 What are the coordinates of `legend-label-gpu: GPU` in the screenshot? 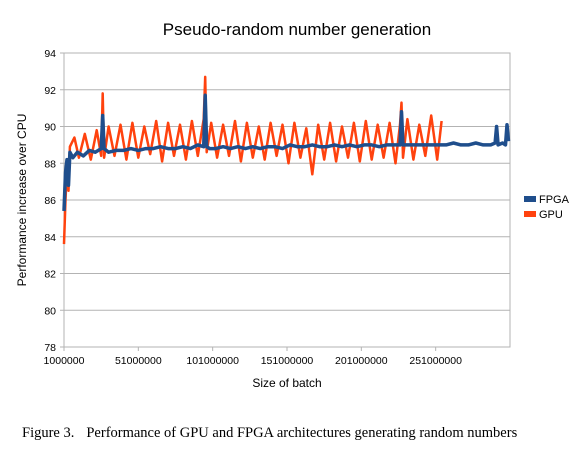 It's located at (551, 215).